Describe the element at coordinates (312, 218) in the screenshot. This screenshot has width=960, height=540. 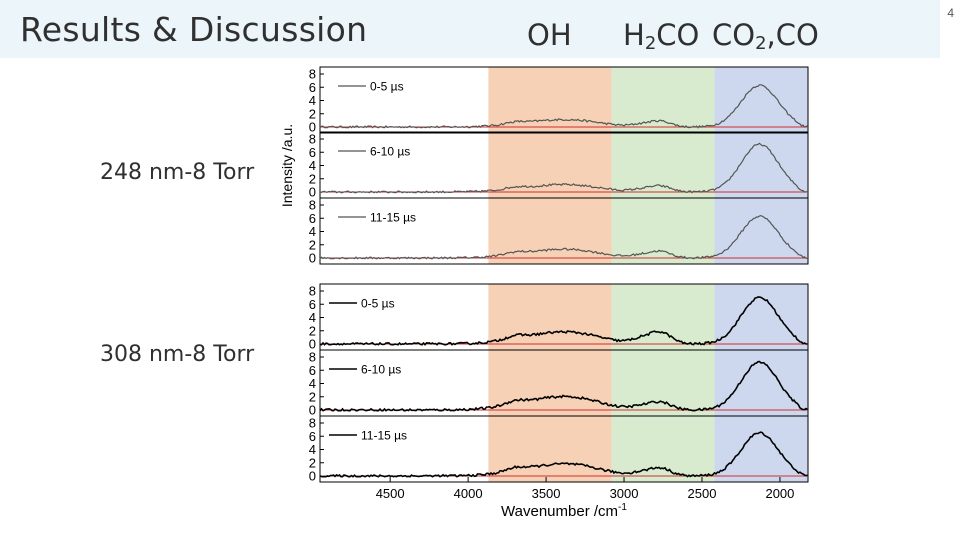
I see `y-tick-label-3-6: 6` at that location.